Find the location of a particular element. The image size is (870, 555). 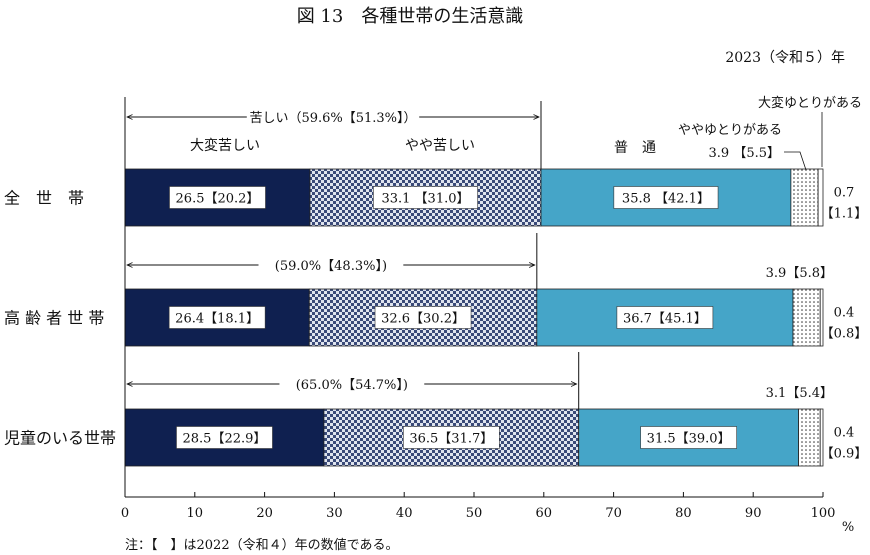

data-label: 3.1【5.4】 is located at coordinates (799, 393).